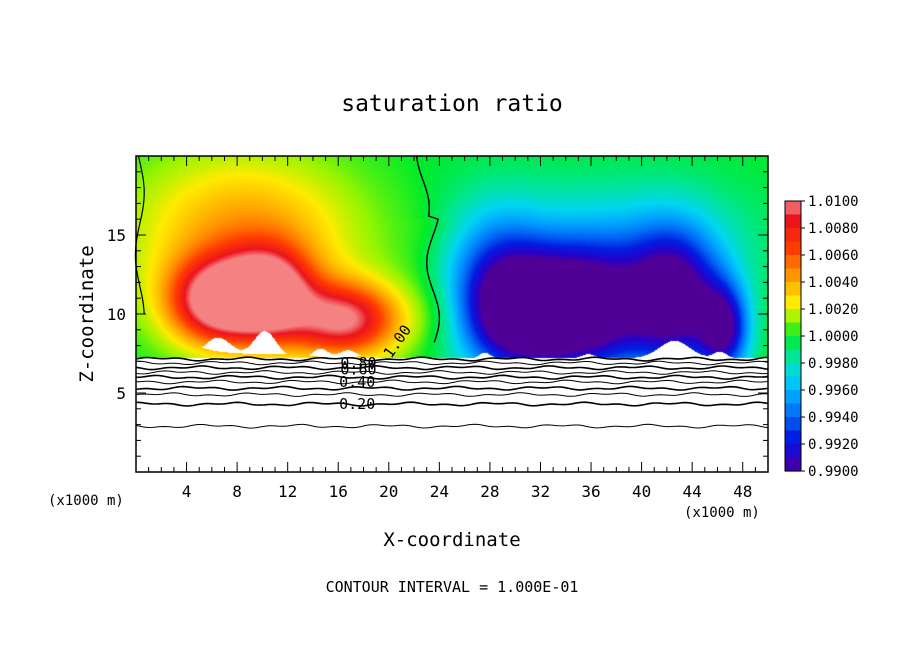 This screenshot has width=904, height=658. What do you see at coordinates (87, 313) in the screenshot?
I see `y-axis-label: Z-coordinate` at bounding box center [87, 313].